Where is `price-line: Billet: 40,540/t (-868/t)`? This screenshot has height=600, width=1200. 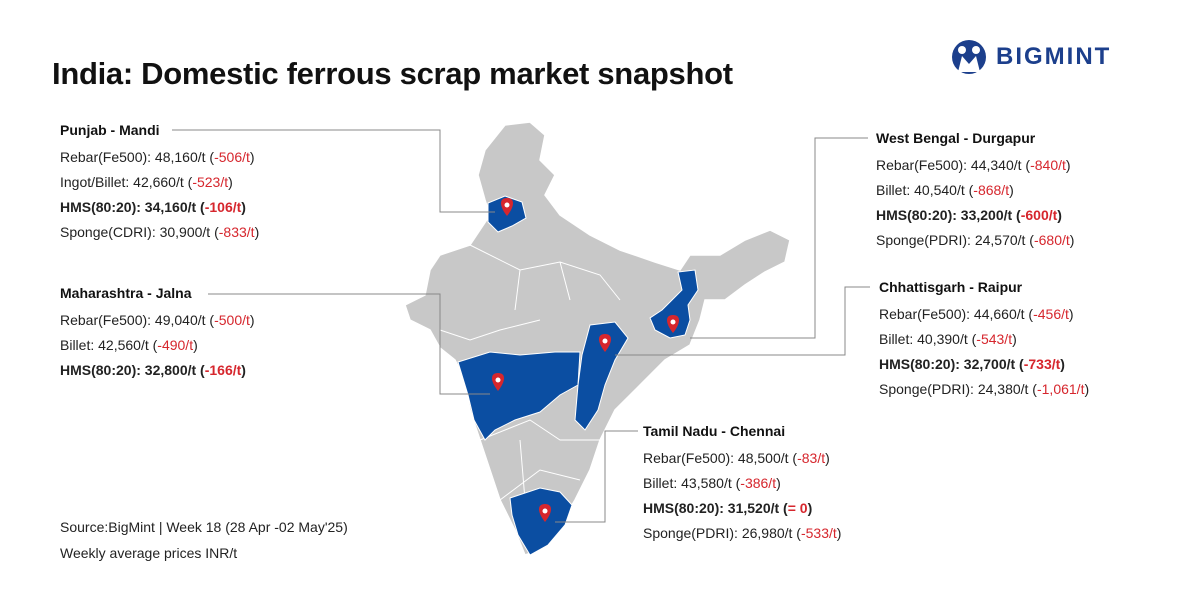
price-line: Billet: 40,540/t (-868/t) is located at coordinates (975, 190).